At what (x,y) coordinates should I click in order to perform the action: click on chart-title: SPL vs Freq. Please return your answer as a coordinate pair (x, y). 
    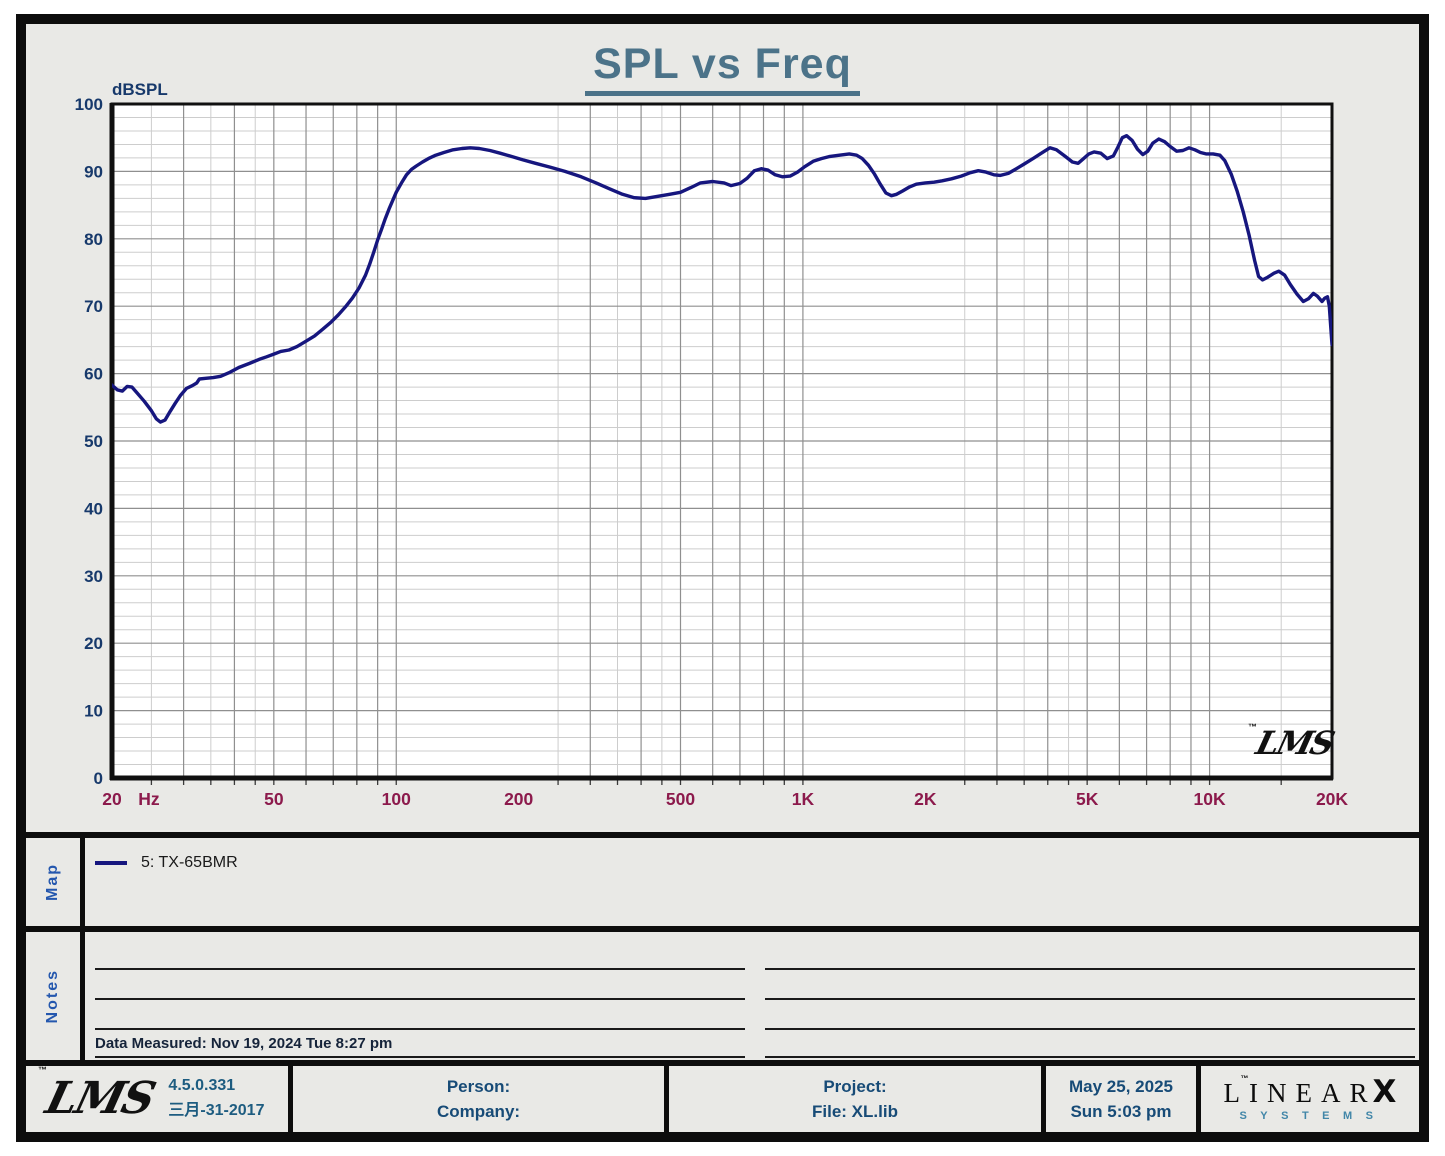
    Looking at the image, I should click on (722, 68).